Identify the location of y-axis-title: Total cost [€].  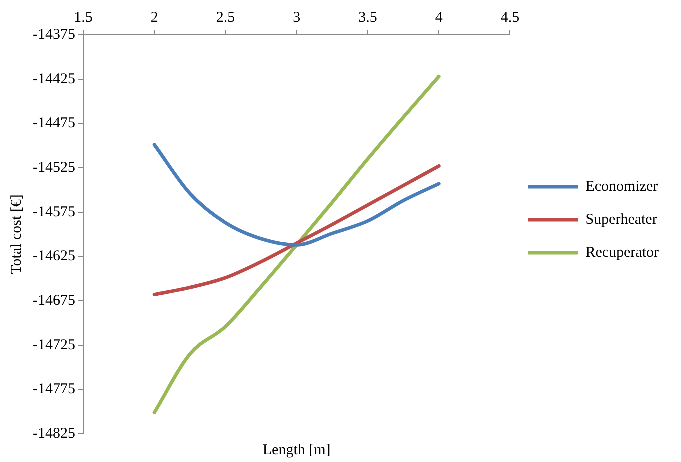
(16, 234).